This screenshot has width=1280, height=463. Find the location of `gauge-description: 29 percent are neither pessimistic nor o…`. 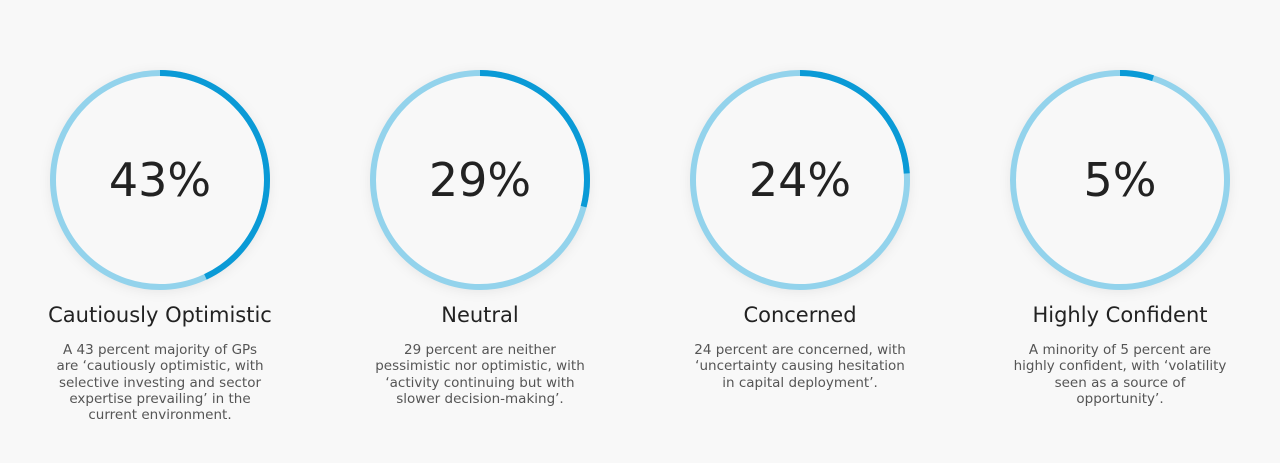

gauge-description: 29 percent are neither pessimistic nor o… is located at coordinates (480, 374).